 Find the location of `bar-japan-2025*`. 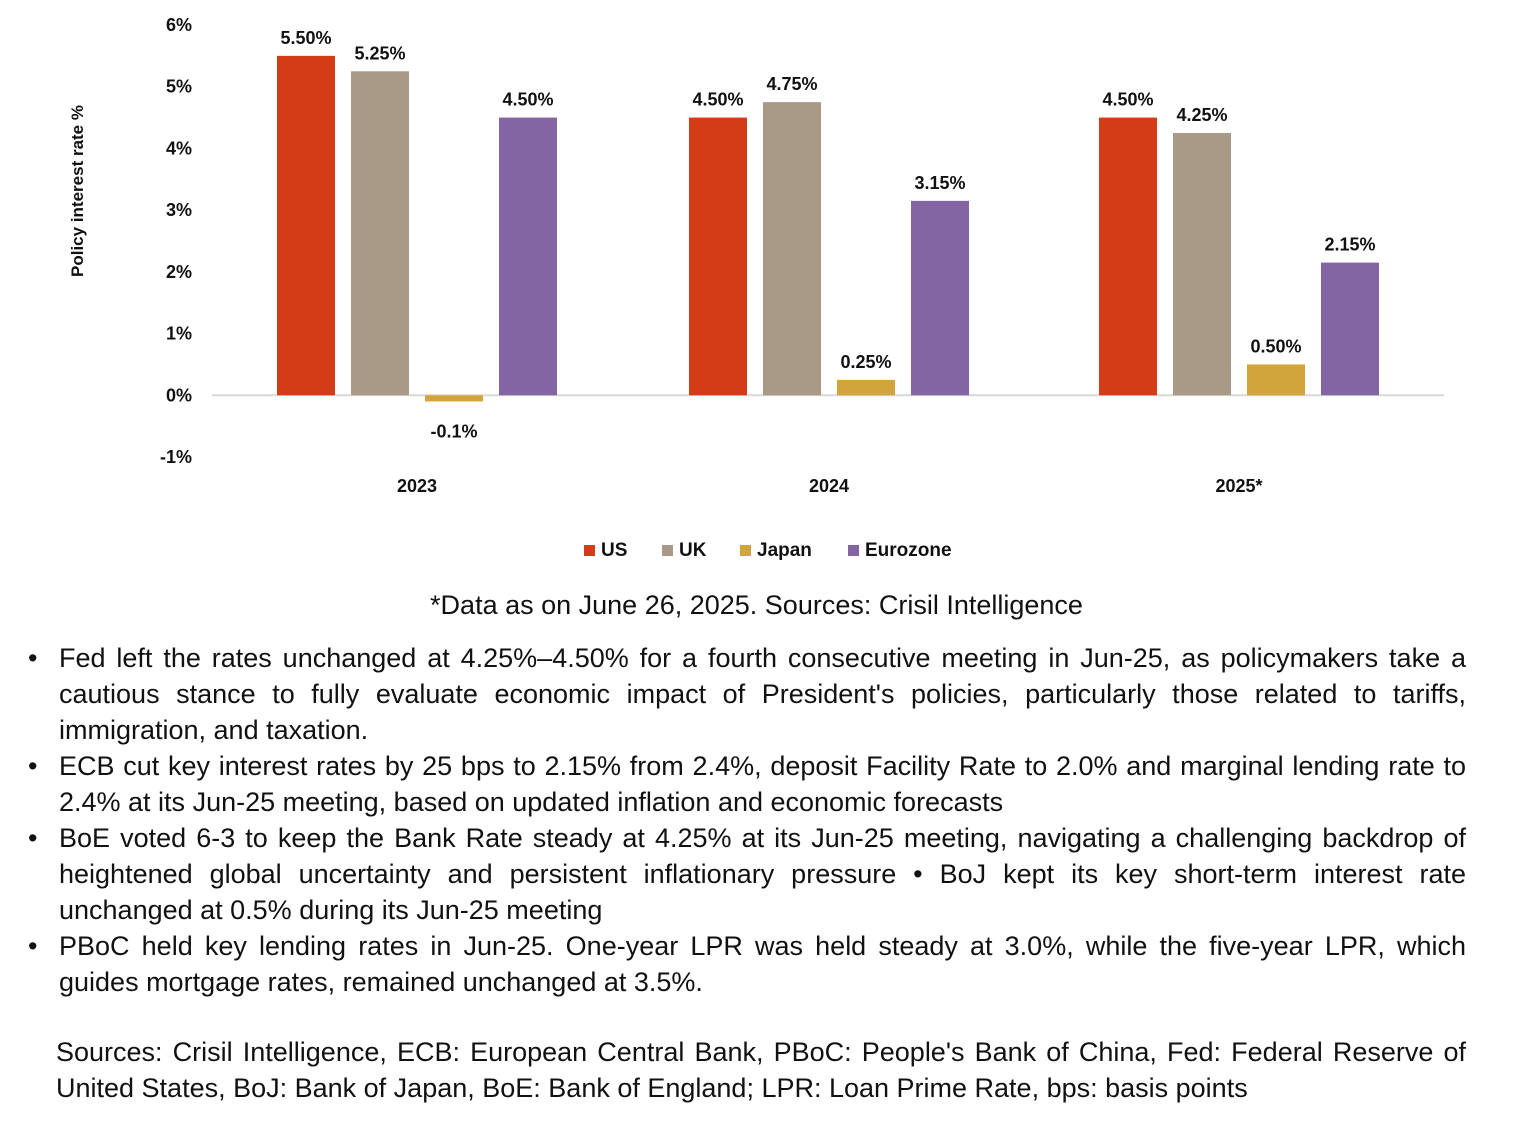

bar-japan-2025* is located at coordinates (1276, 380).